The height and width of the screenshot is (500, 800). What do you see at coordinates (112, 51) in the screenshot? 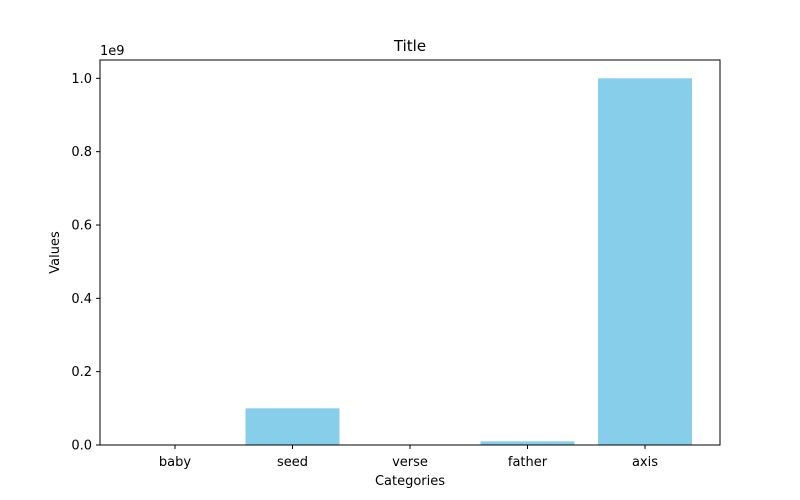
I see `y-axis-offset-label: 1e9` at bounding box center [112, 51].